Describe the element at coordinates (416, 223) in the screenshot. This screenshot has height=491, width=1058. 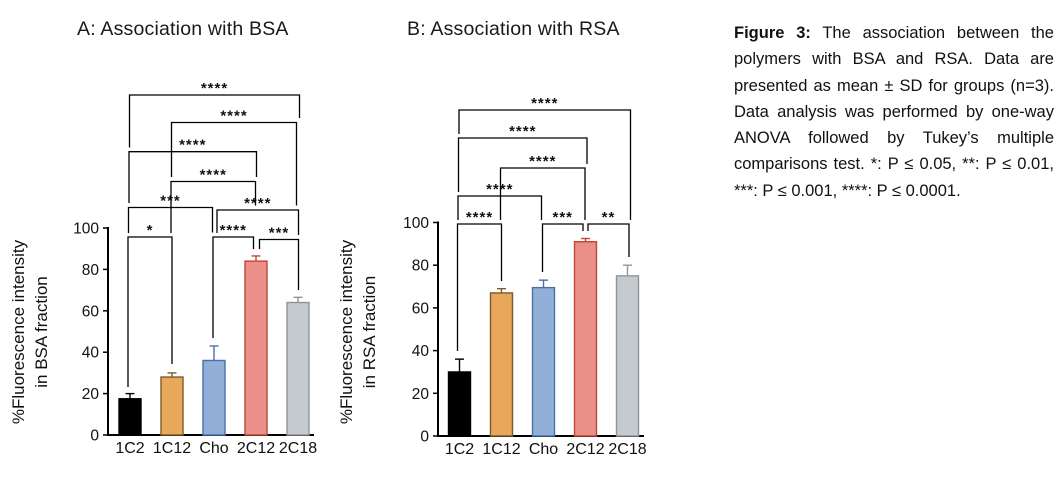
I see `y-tick-label-B: 100` at that location.